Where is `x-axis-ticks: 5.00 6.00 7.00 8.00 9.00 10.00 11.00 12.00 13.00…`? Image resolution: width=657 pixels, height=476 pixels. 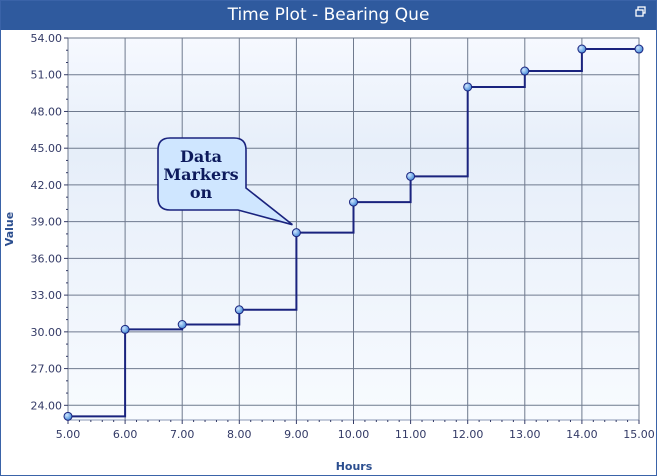 x-axis-ticks: 5.00 6.00 7.00 8.00 9.00 10.00 11.00 12.00 13.00… is located at coordinates (355, 430).